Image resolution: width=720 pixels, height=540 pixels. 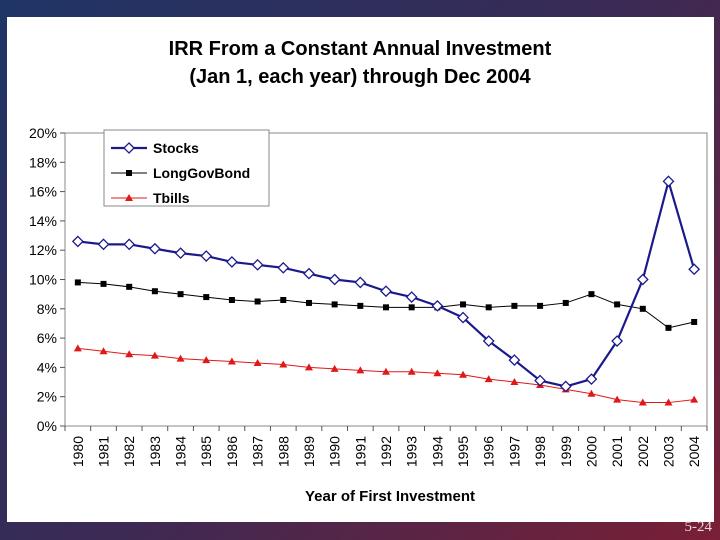 I want to click on legend-items: Stocks LongGovBond Tbills, so click(x=180, y=173).